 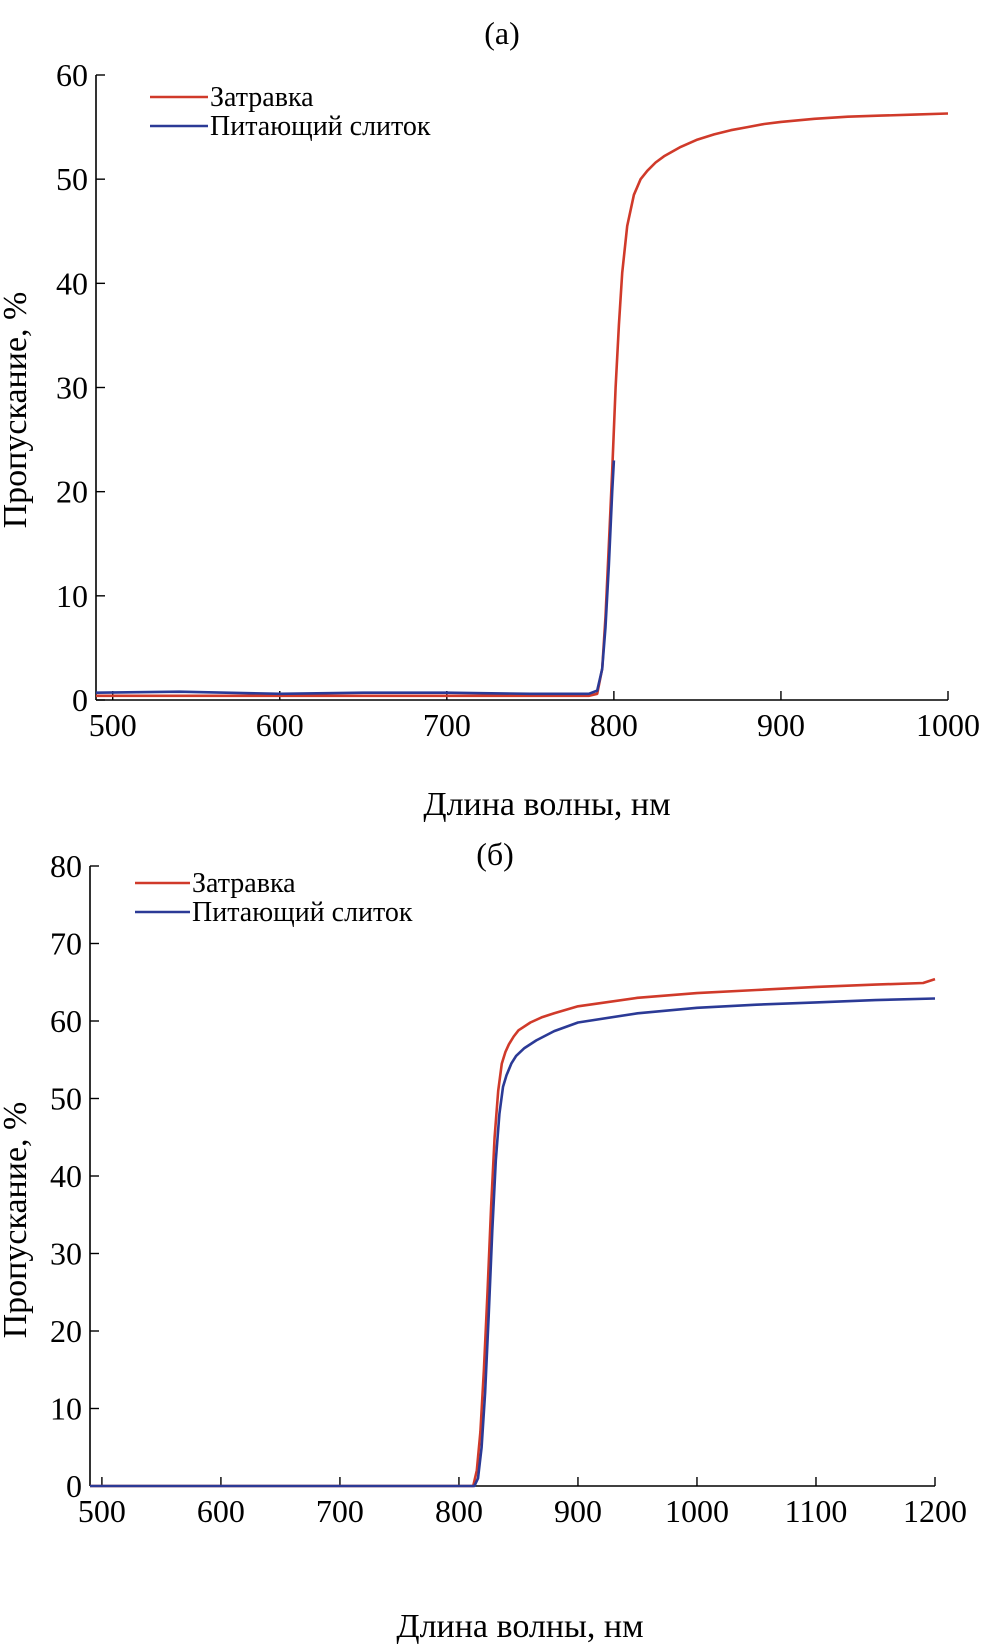 What do you see at coordinates (72, 388) in the screenshot?
I see `panel-a-y-tick-label-30: 30` at bounding box center [72, 388].